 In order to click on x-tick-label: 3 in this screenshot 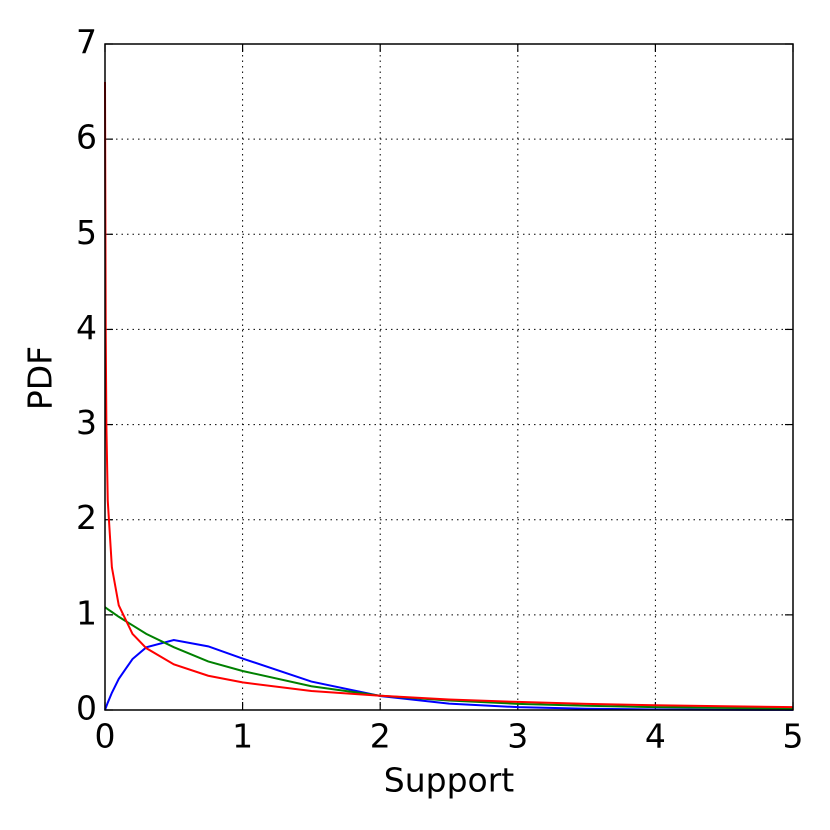, I will do `click(517, 736)`.